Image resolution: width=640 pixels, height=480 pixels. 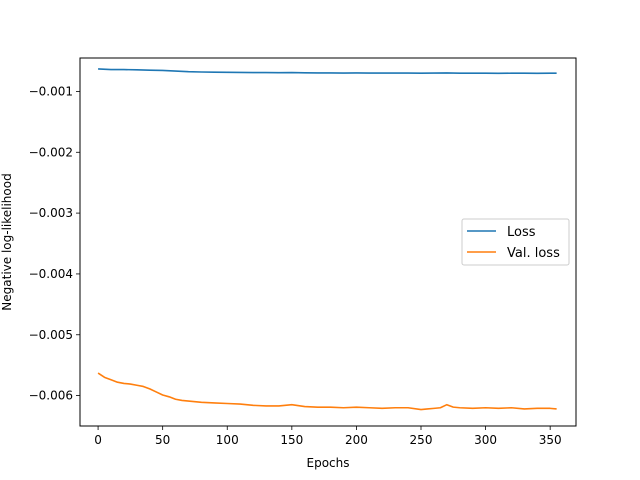 I want to click on y-axis-label: Negative log-likelihood, so click(x=7, y=241).